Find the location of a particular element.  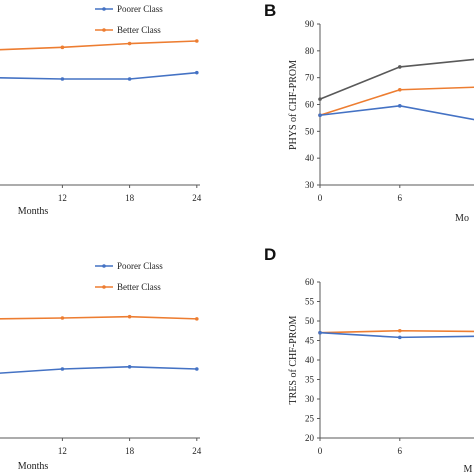

y-tick-label: 90 is located at coordinates (310, 24).